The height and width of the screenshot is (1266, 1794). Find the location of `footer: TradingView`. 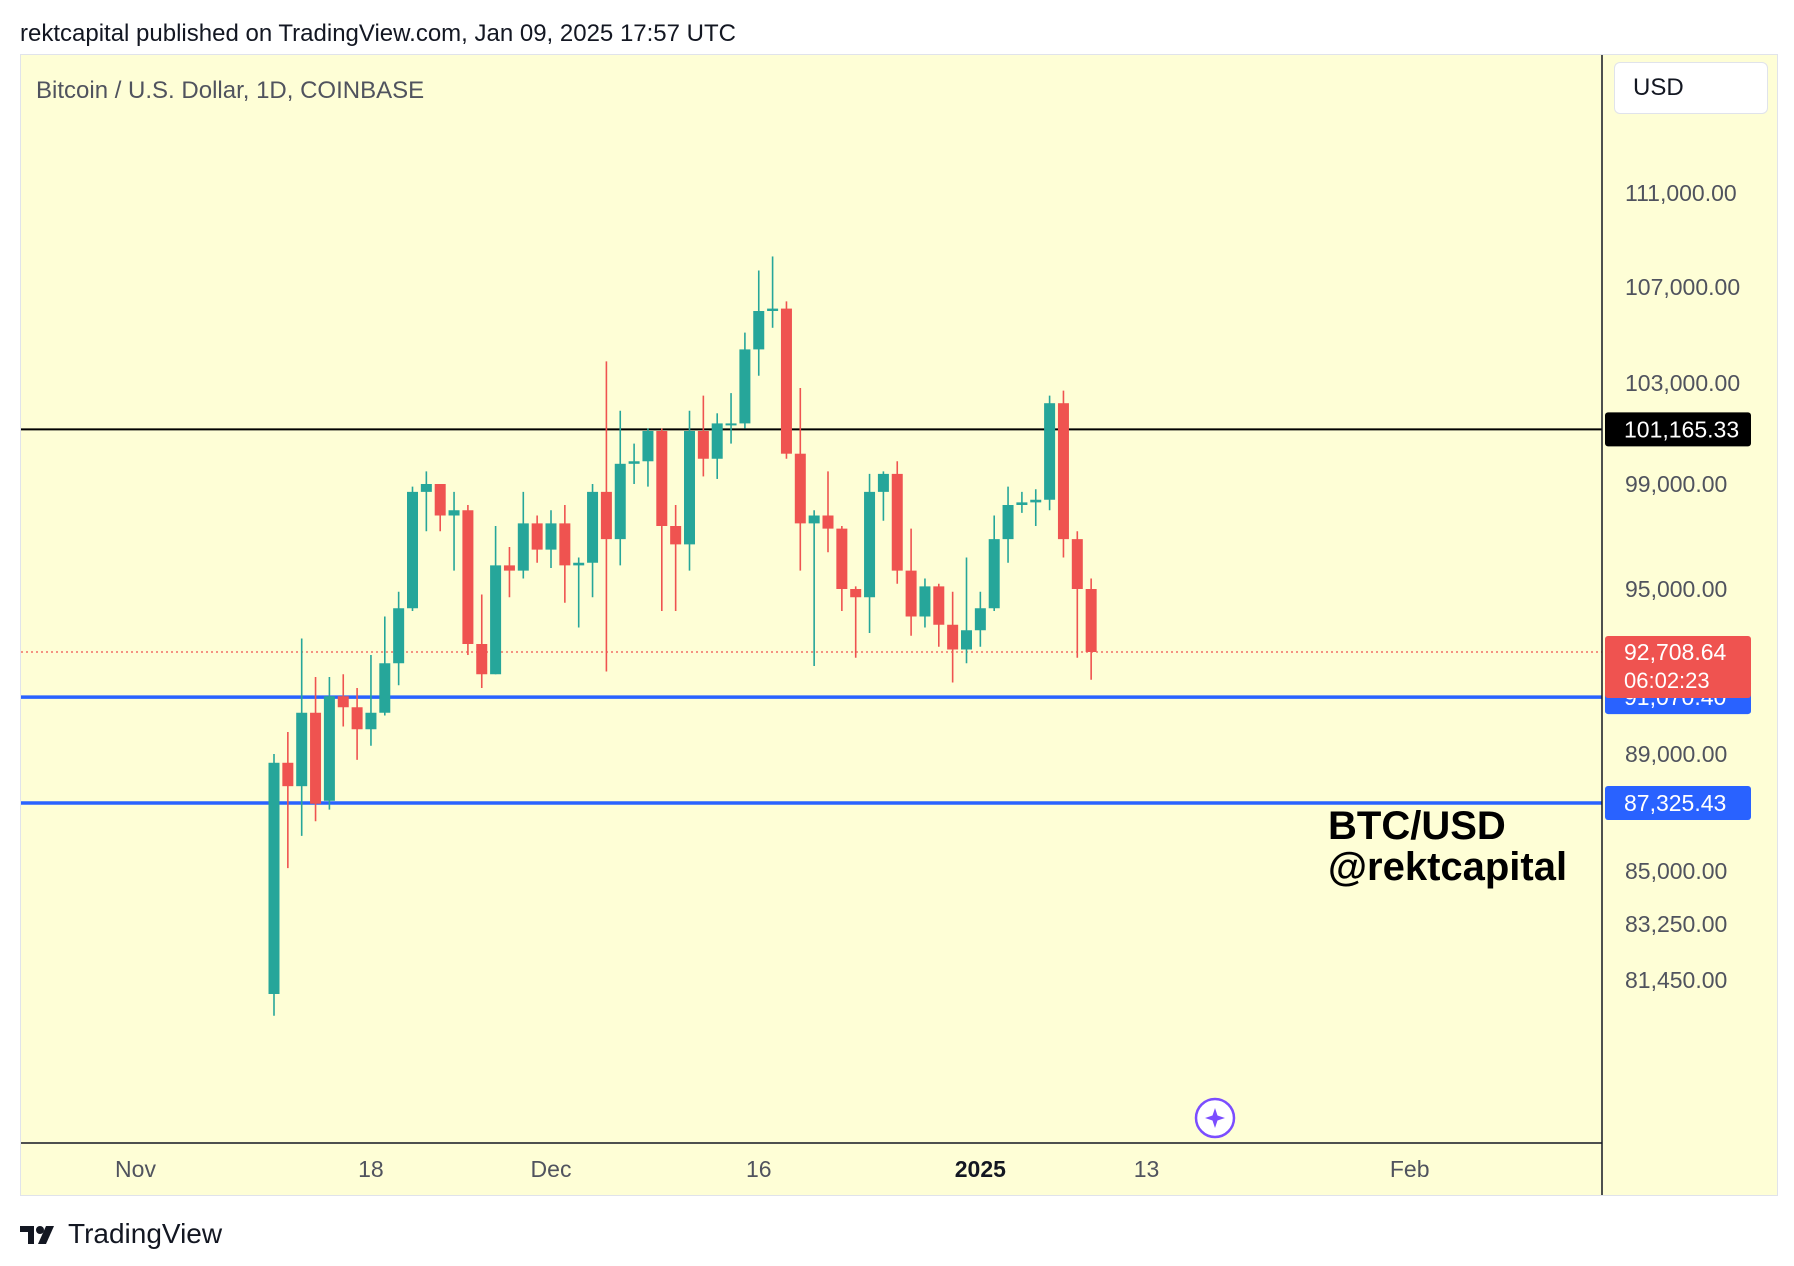

footer: TradingView is located at coordinates (121, 1234).